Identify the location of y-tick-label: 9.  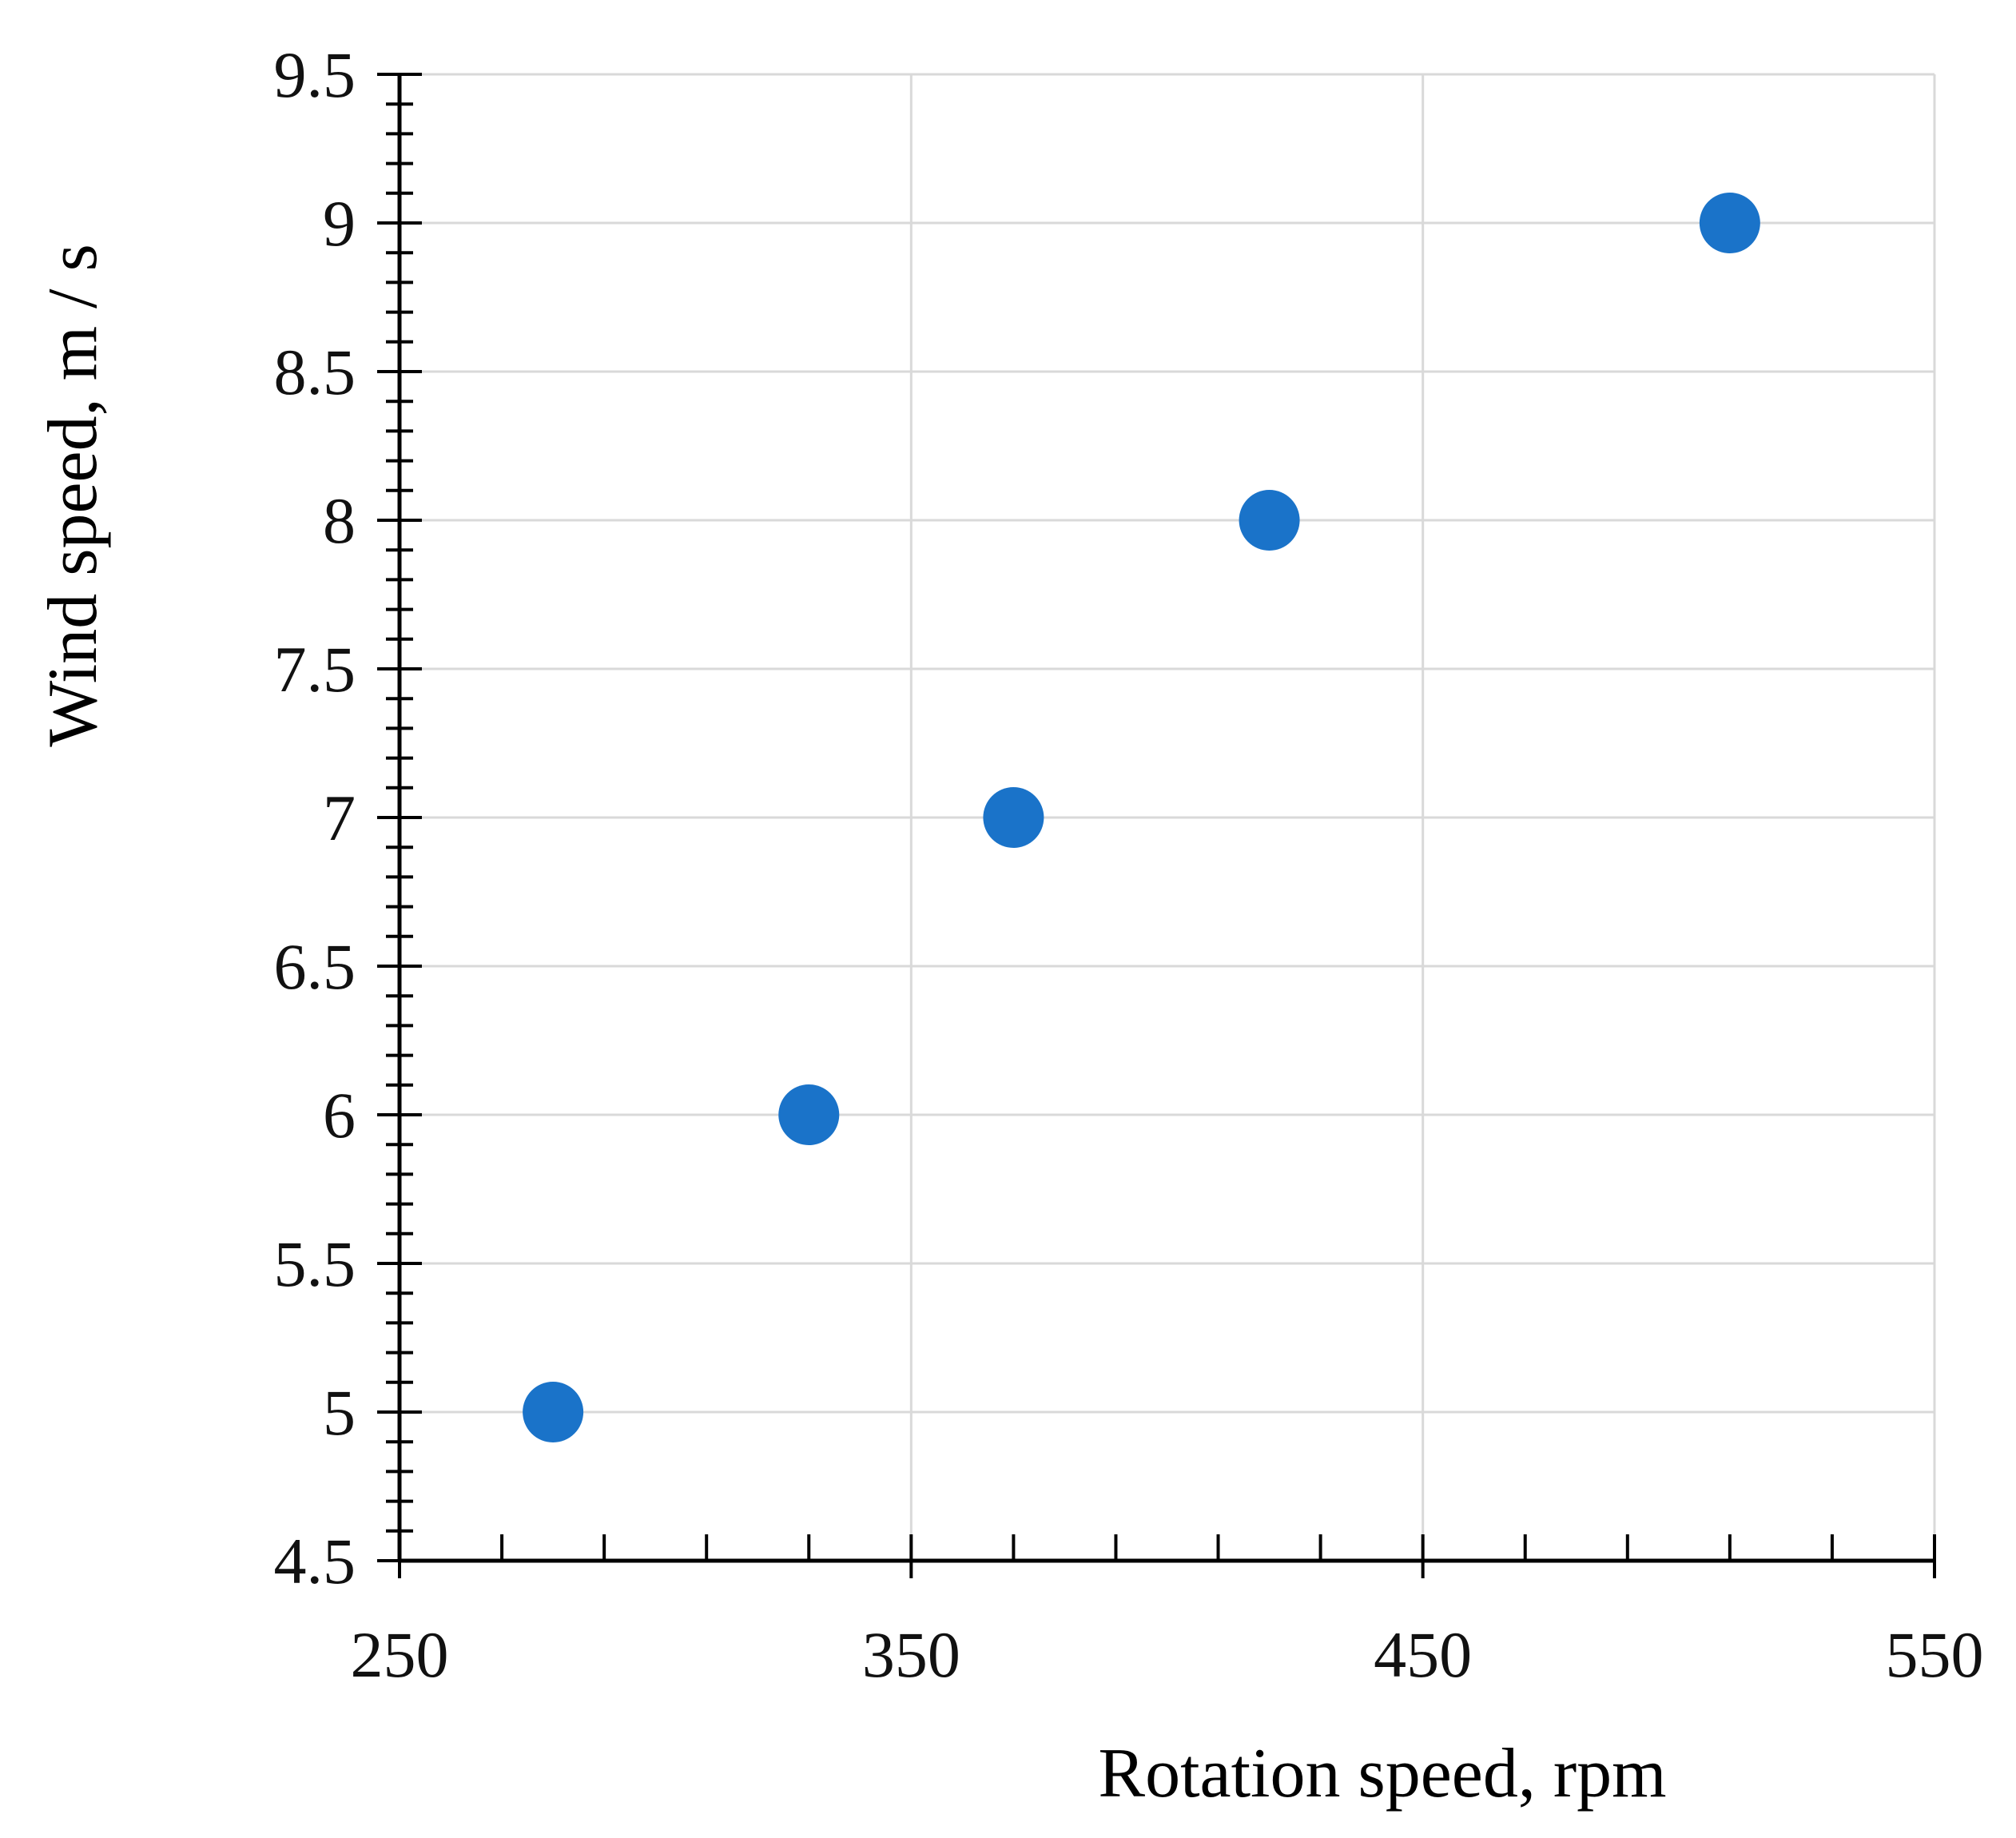
(340, 223).